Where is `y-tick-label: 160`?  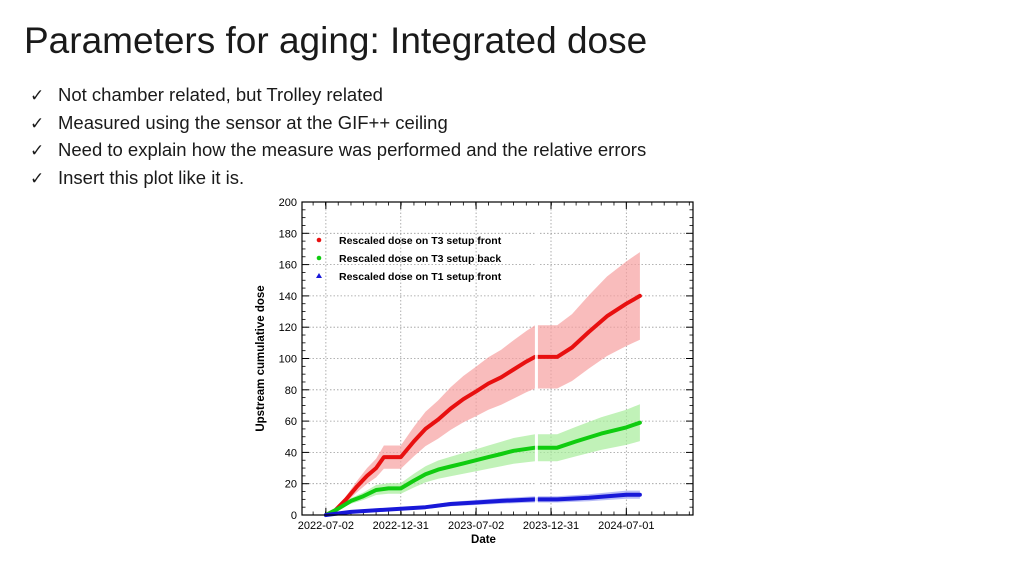
y-tick-label: 160 is located at coordinates (288, 266).